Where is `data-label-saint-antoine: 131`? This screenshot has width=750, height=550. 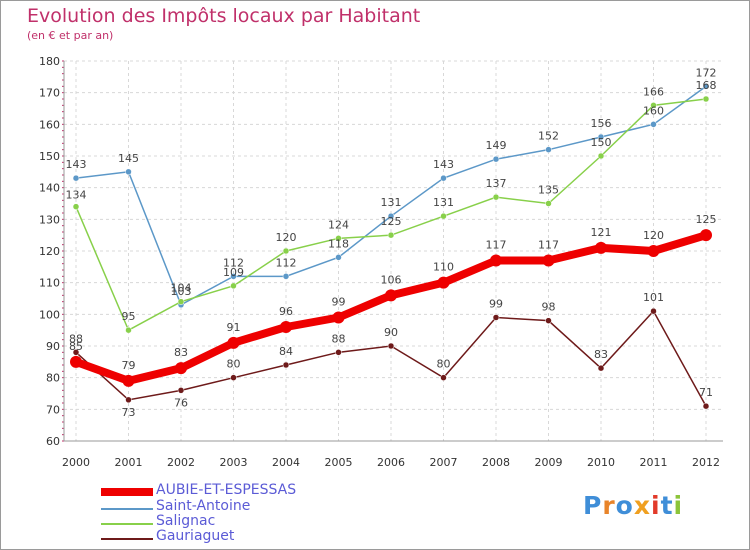
data-label-saint-antoine: 131 is located at coordinates (391, 202).